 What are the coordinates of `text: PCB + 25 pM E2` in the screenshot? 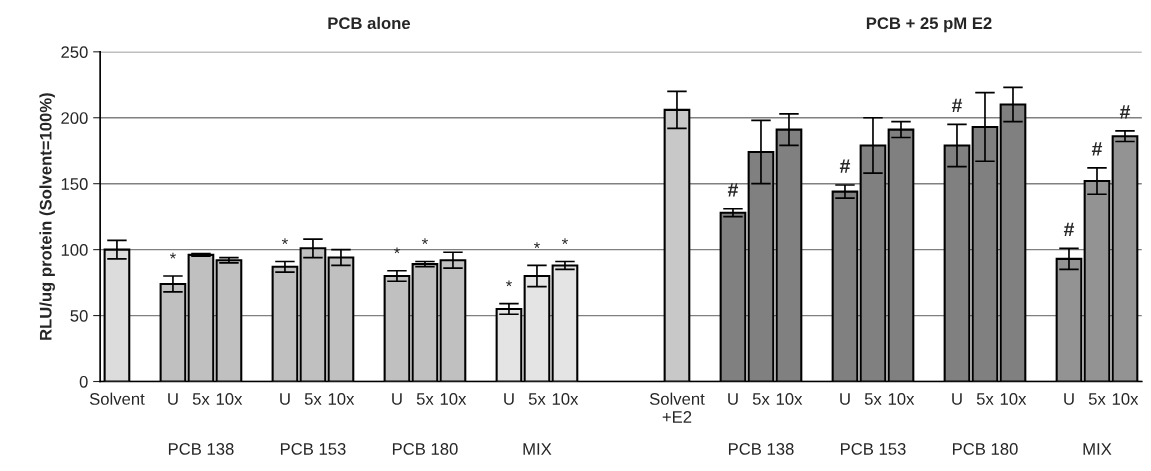 It's located at (929, 25).